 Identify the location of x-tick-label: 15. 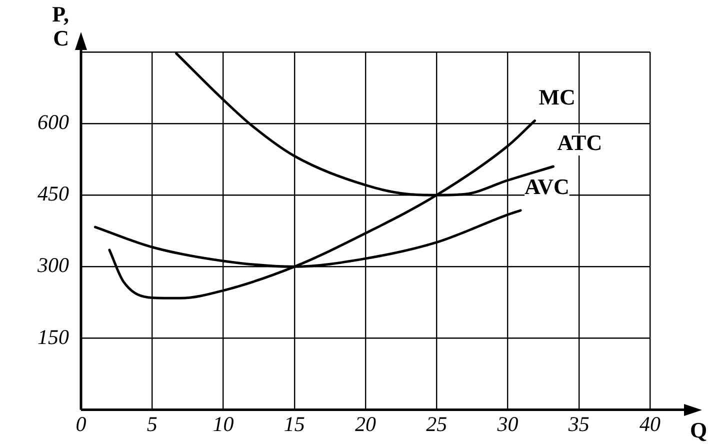
(294, 424).